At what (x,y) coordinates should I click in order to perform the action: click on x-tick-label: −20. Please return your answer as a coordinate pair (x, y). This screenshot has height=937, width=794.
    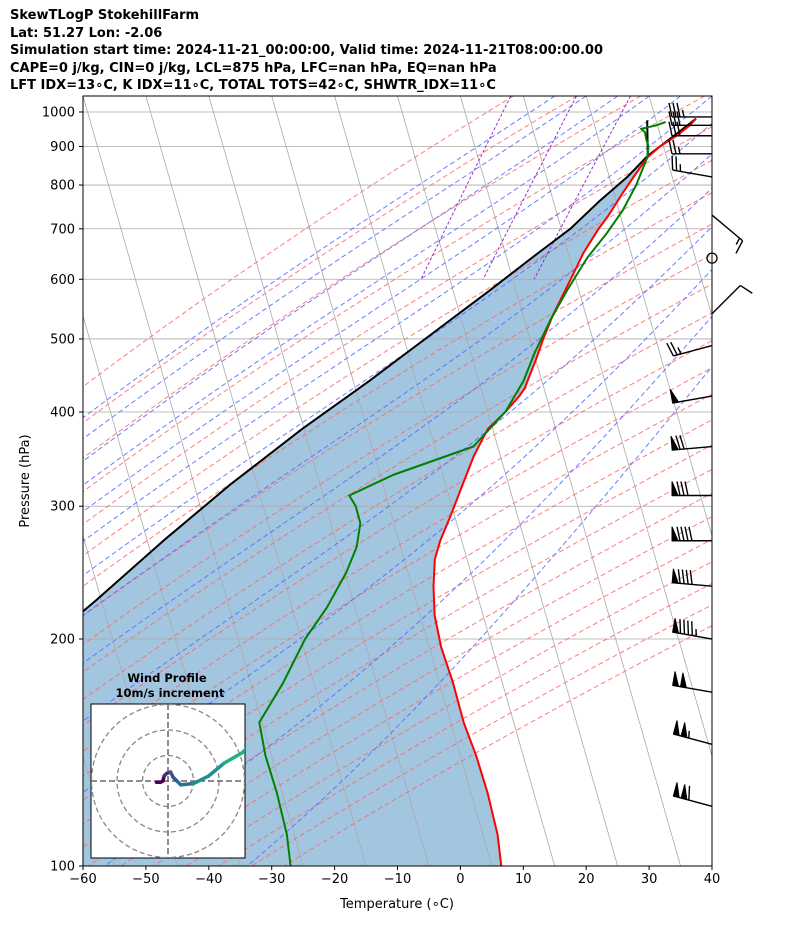
    Looking at the image, I should click on (334, 879).